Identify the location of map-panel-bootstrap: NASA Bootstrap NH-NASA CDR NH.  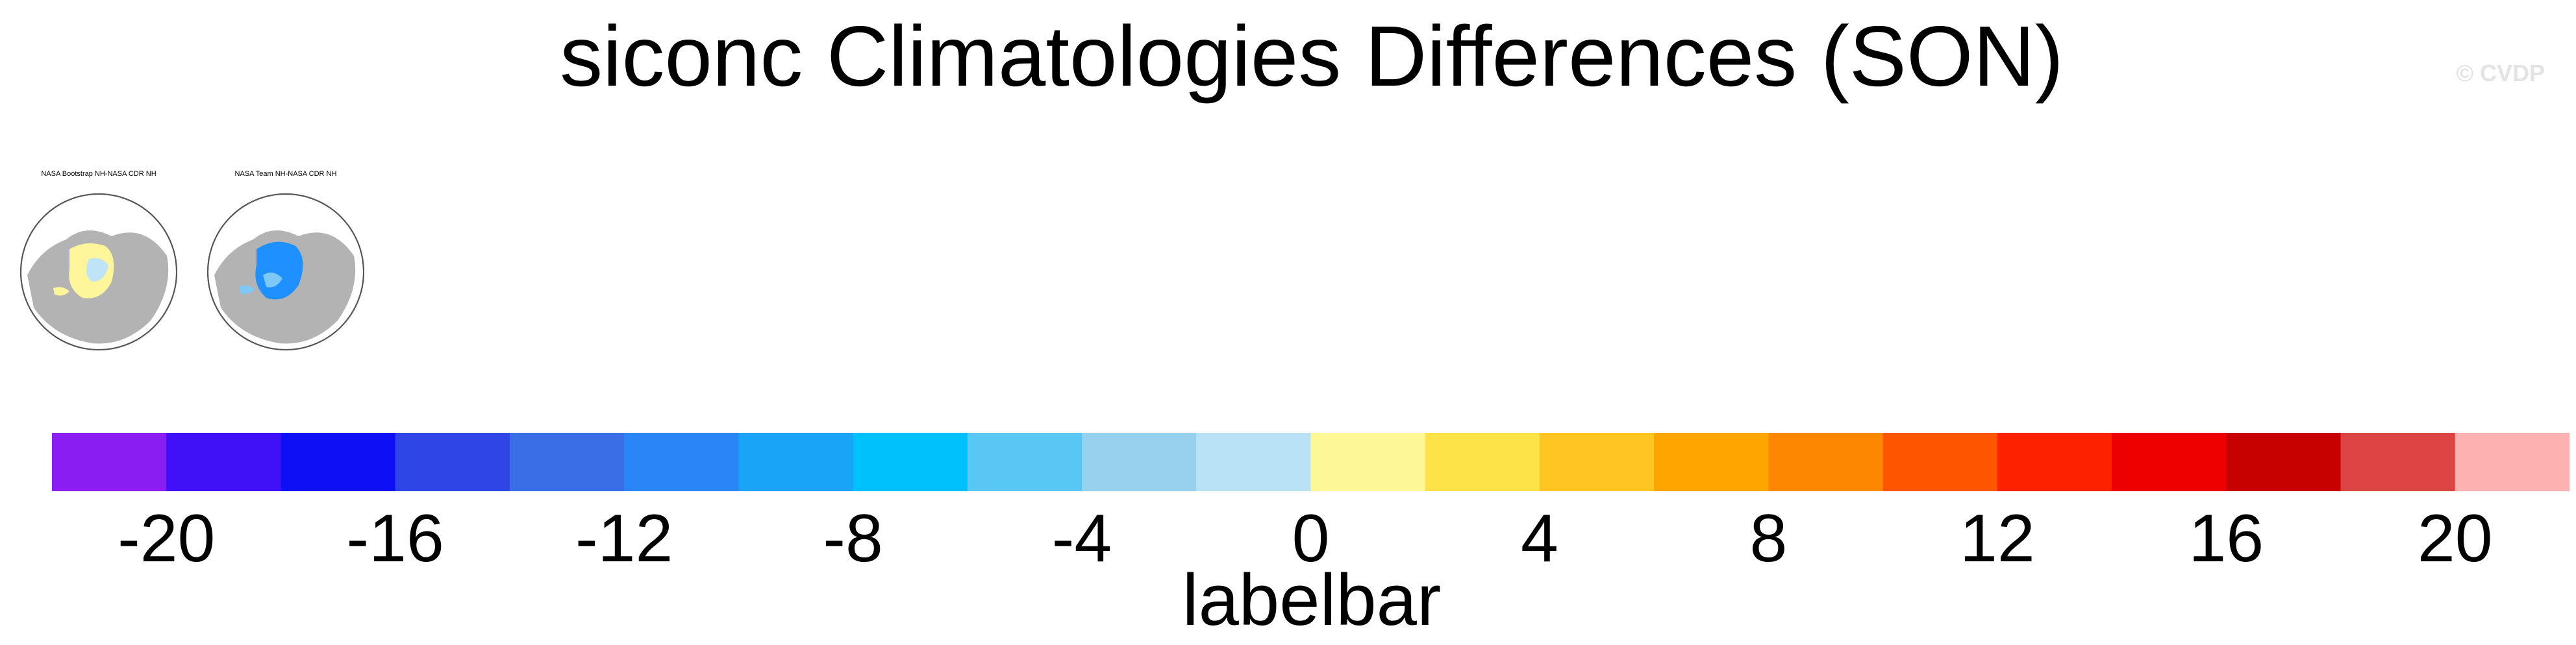
(98, 267).